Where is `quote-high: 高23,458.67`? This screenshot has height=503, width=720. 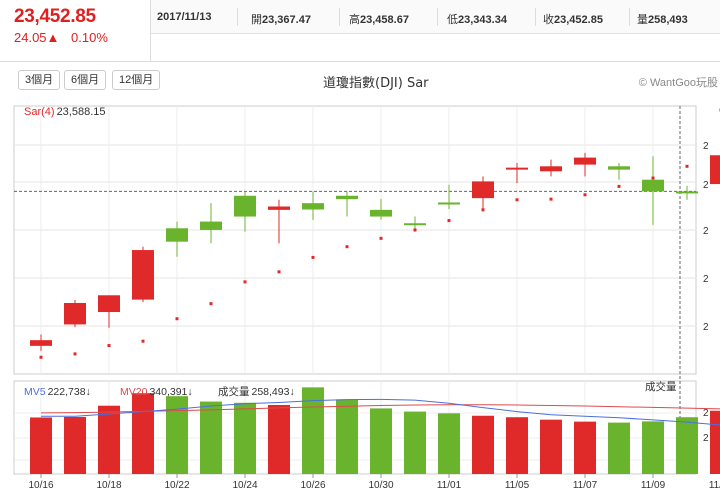 quote-high: 高23,458.67 is located at coordinates (379, 20).